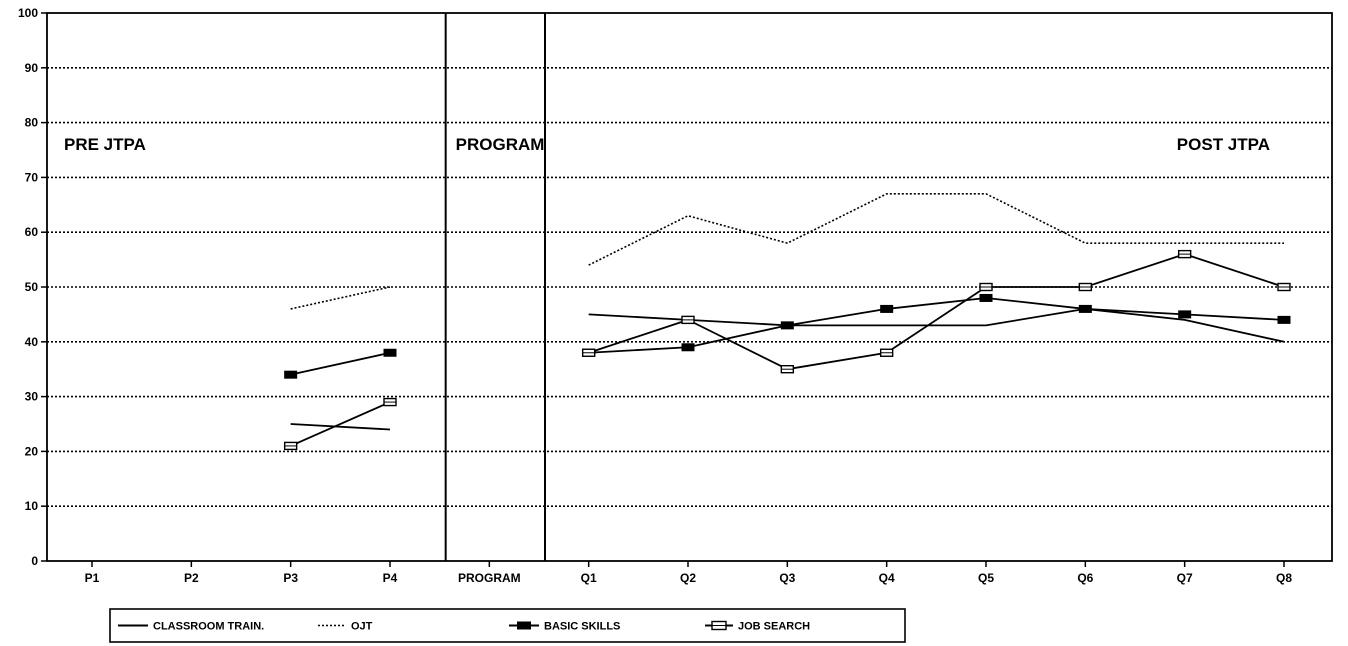 Image resolution: width=1348 pixels, height=646 pixels. I want to click on x-tick-label: P3, so click(290, 578).